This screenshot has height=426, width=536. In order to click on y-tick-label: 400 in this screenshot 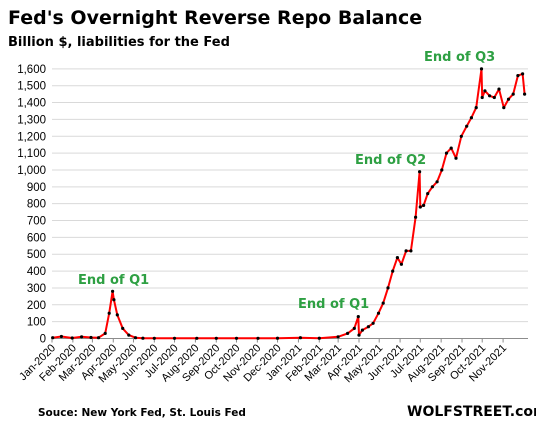, I will do `click(36, 272)`.